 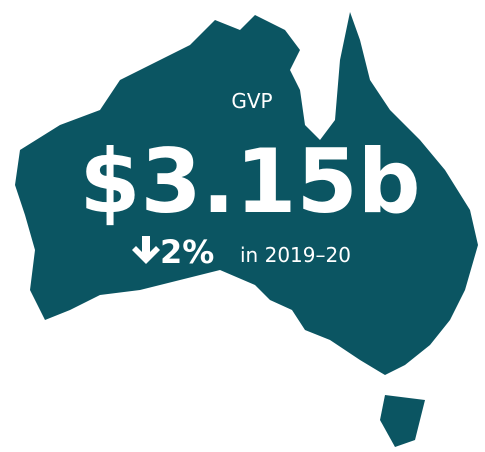 What do you see at coordinates (402, 421) in the screenshot?
I see `tasmania-map` at bounding box center [402, 421].